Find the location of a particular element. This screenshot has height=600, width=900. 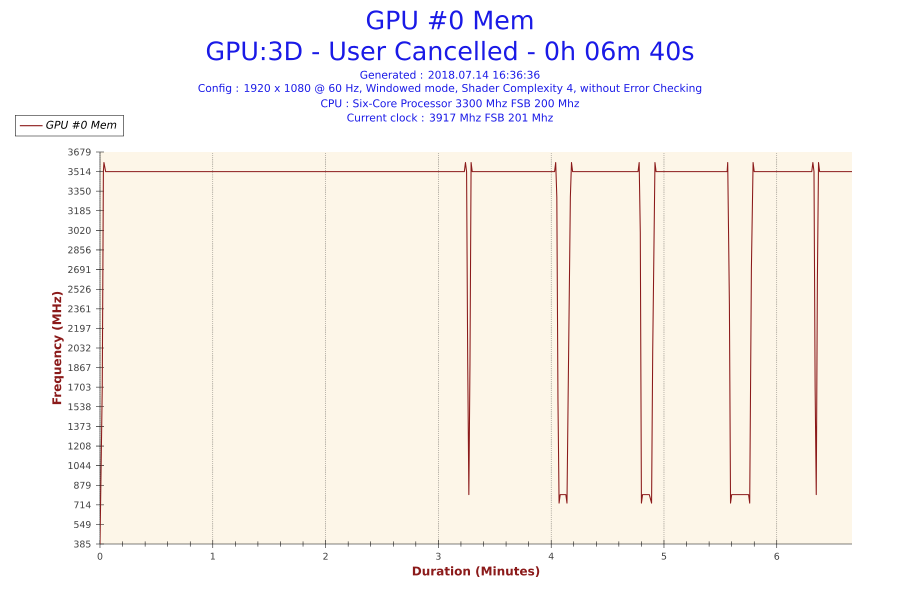

y-tick-label: 714 is located at coordinates (82, 504).